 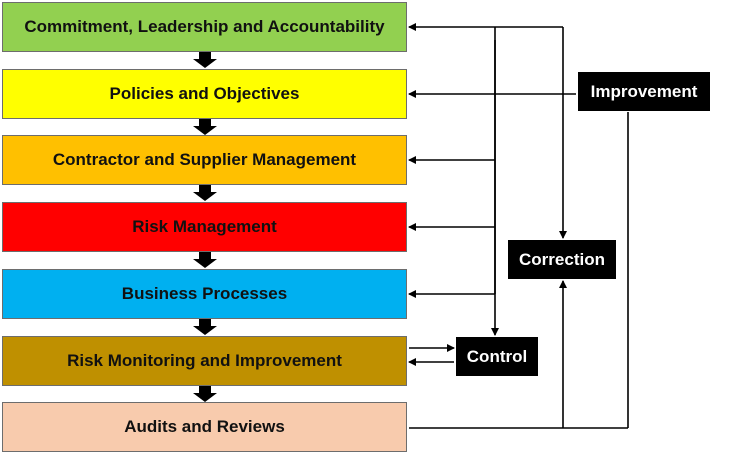 I want to click on step-risk-monitoring: Risk Monitoring and Improvement, so click(x=204, y=361).